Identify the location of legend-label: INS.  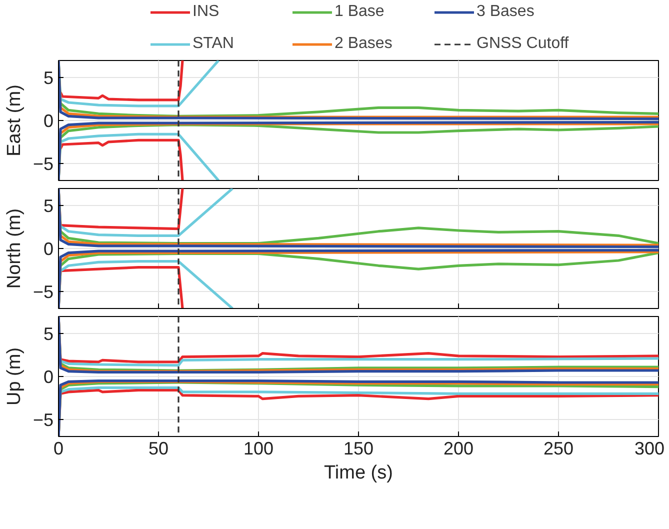
(206, 12).